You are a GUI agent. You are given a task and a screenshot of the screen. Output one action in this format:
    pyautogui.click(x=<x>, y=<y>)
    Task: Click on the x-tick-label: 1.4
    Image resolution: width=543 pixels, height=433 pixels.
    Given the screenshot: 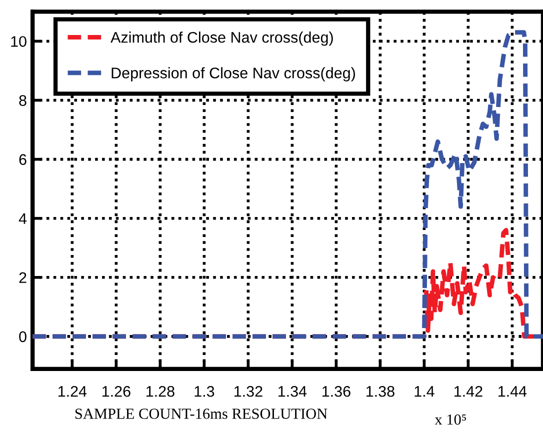 What is the action you would take?
    pyautogui.click(x=424, y=391)
    